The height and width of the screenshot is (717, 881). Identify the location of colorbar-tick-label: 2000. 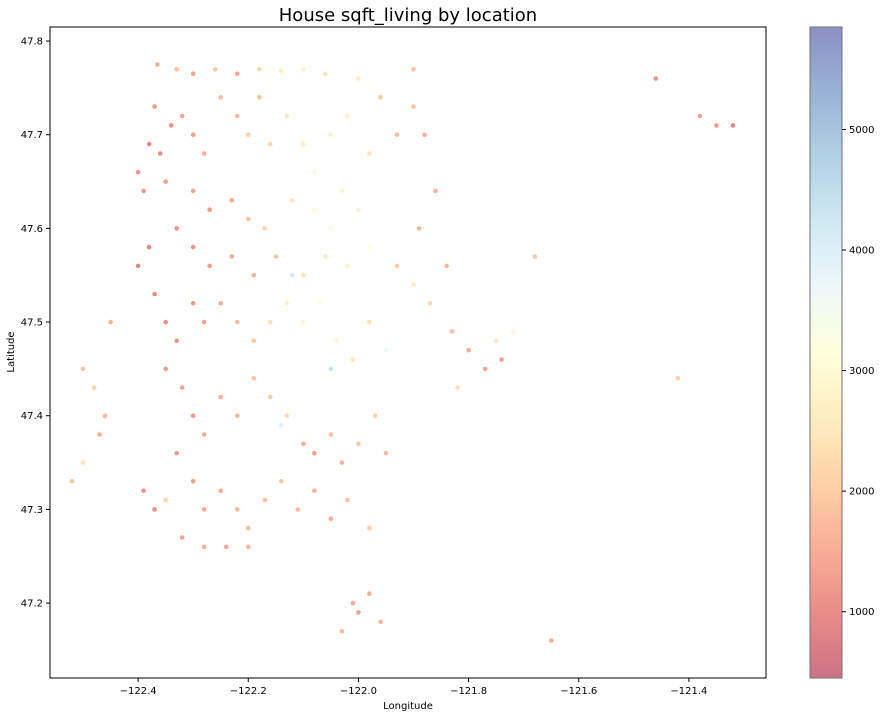
(861, 492).